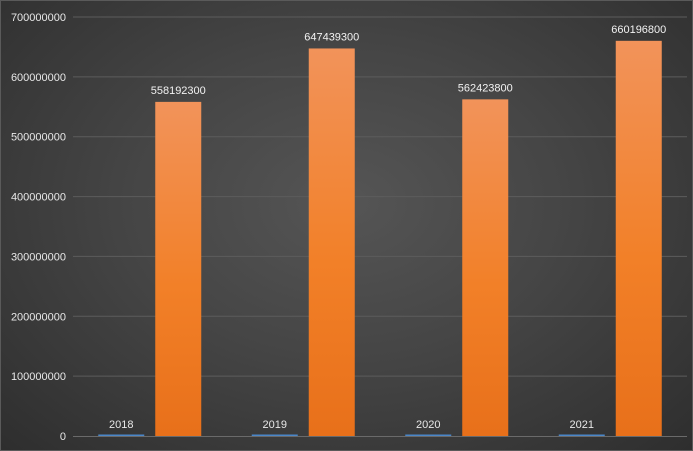  Describe the element at coordinates (351, 425) in the screenshot. I see `category-labels: 2018 2019 2020 2021` at that location.